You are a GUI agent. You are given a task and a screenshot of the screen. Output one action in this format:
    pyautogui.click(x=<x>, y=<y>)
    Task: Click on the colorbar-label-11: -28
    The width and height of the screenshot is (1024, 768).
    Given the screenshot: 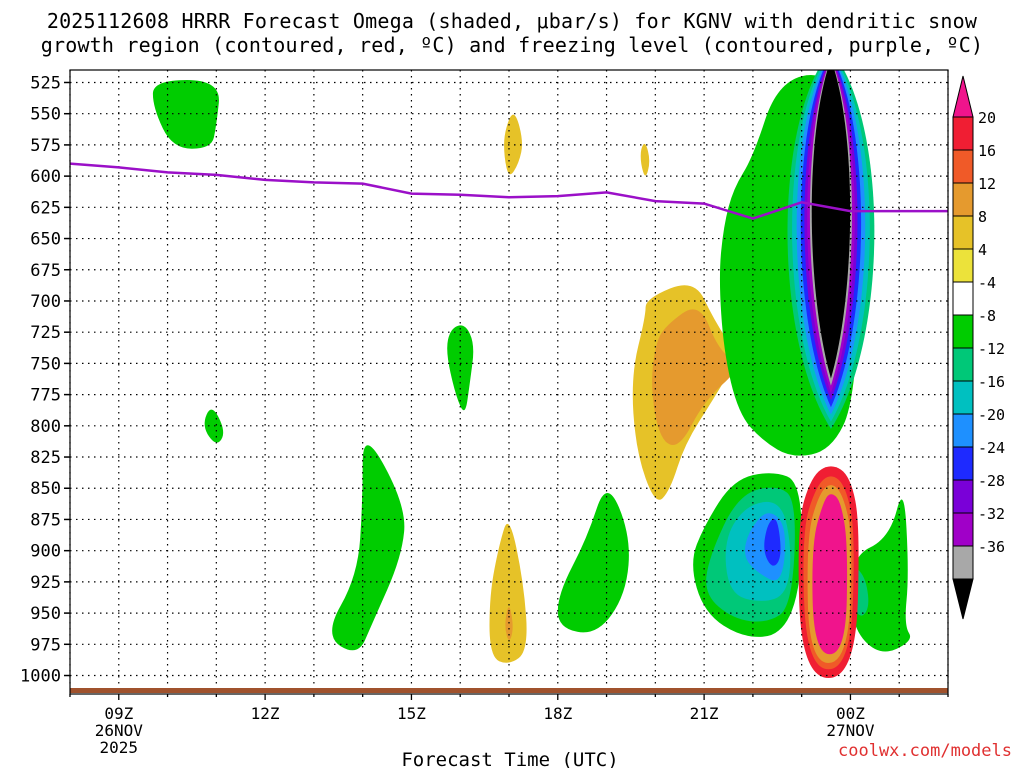 What is the action you would take?
    pyautogui.click(x=991, y=481)
    